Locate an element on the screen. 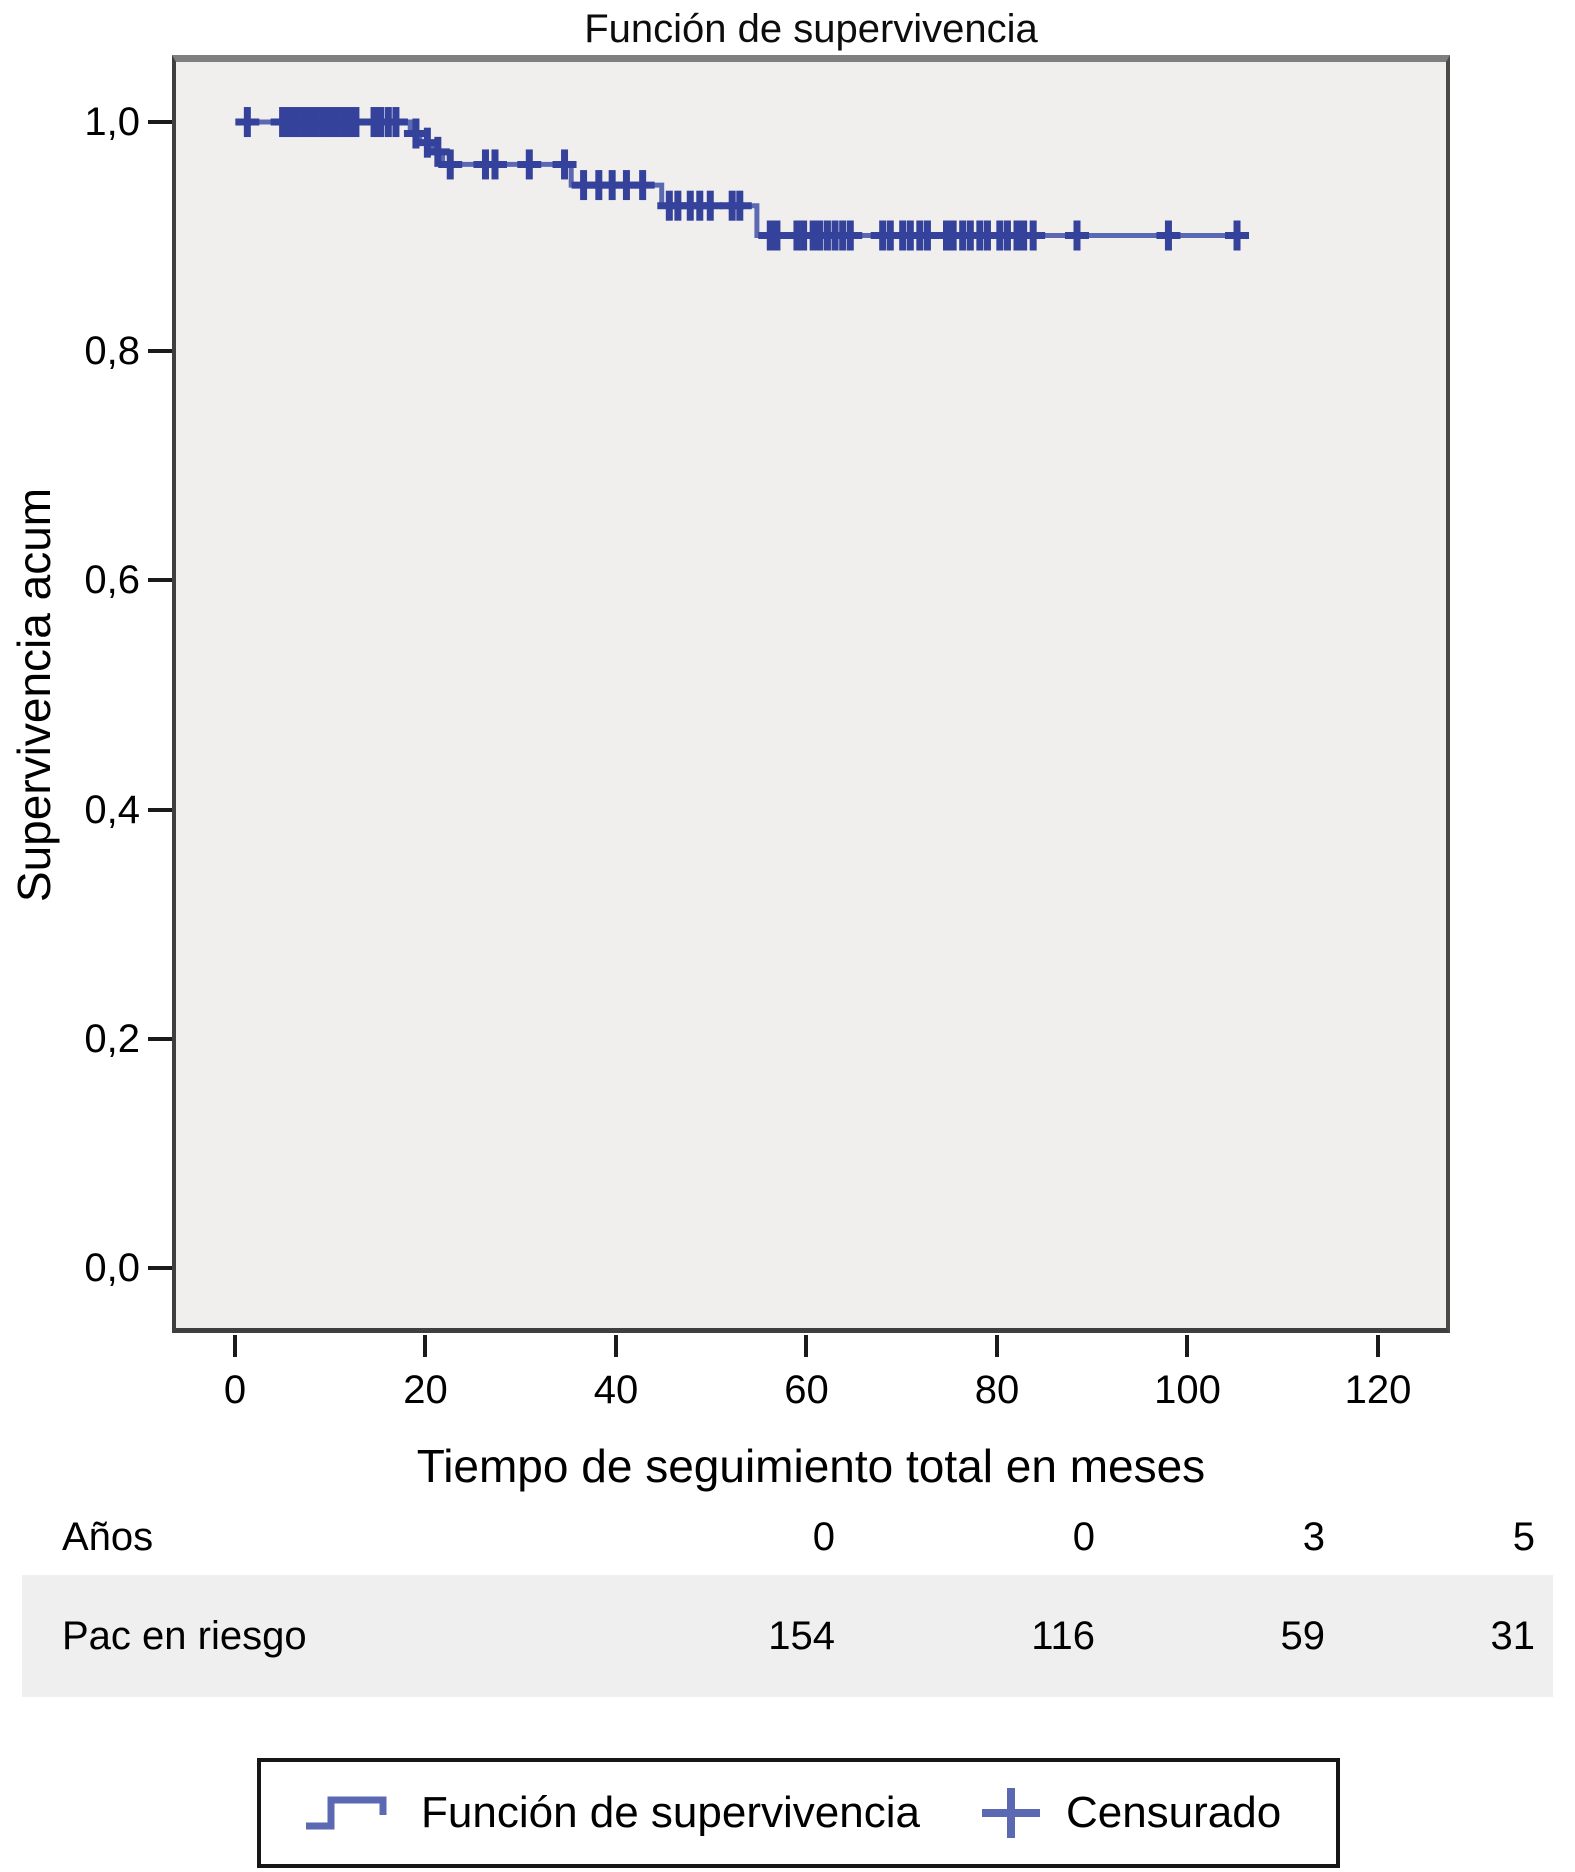  y-axis-tick-label: 0,6 is located at coordinates (112, 580).